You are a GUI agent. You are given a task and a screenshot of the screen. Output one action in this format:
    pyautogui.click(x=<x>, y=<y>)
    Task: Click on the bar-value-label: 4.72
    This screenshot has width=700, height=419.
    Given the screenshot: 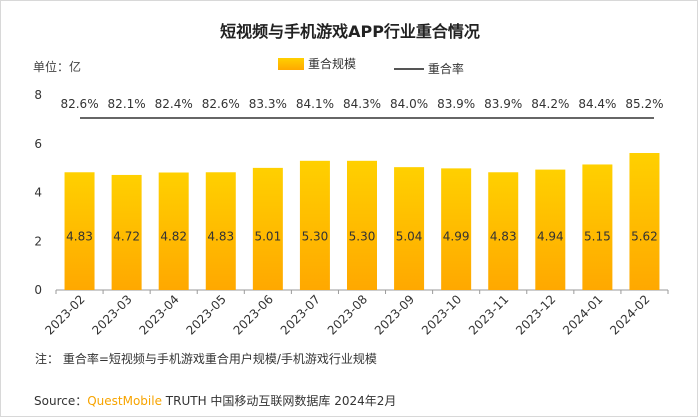 What is the action you would take?
    pyautogui.click(x=126, y=236)
    